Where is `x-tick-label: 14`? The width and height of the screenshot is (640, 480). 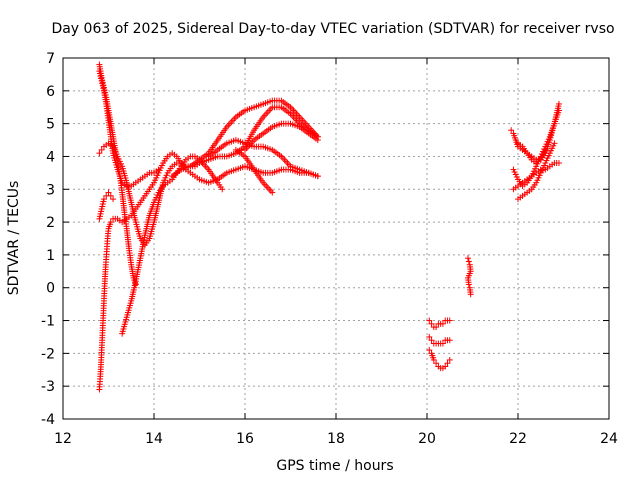
x-tick-label: 14 is located at coordinates (154, 439).